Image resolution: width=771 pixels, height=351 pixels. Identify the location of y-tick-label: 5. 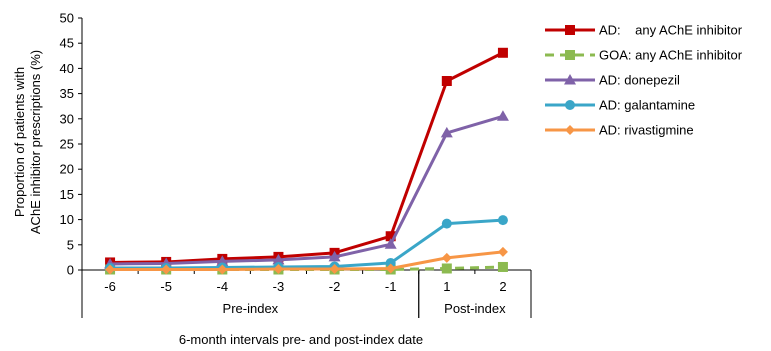
(70, 244).